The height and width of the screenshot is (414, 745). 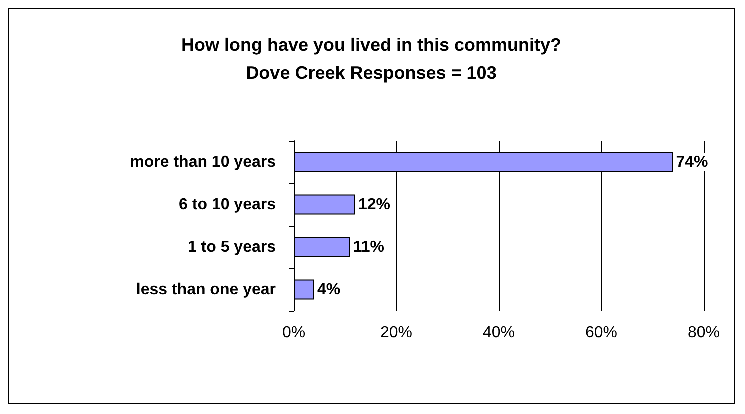 I want to click on x-tick-label: 60%, so click(x=601, y=333).